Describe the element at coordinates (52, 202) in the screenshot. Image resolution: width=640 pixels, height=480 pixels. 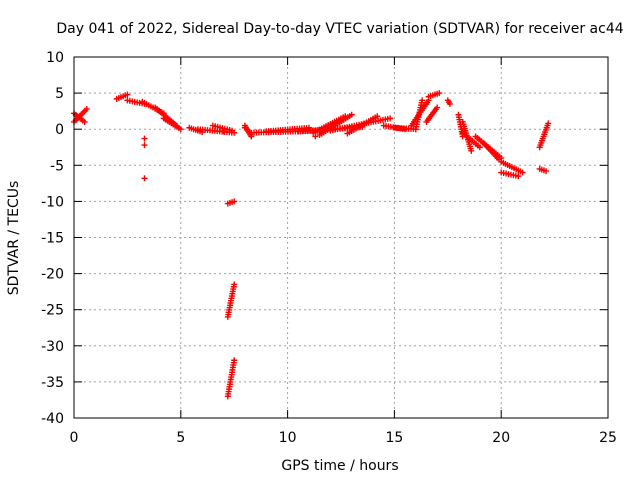
I see `y-tick-label: -10` at that location.